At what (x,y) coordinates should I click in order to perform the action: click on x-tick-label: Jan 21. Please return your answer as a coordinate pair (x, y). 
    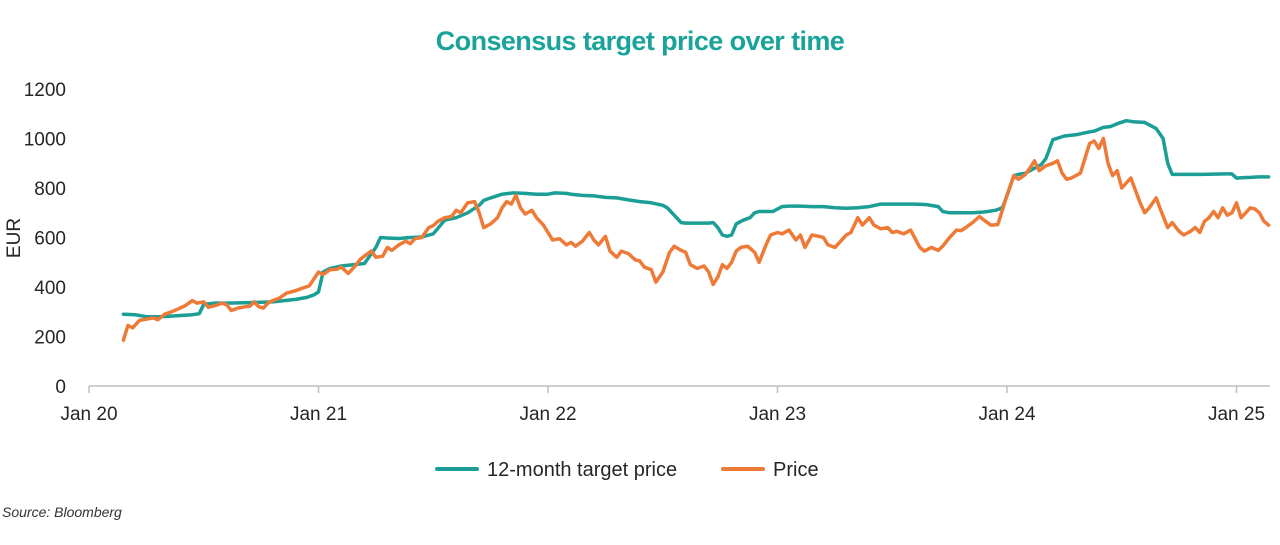
    Looking at the image, I should click on (318, 414).